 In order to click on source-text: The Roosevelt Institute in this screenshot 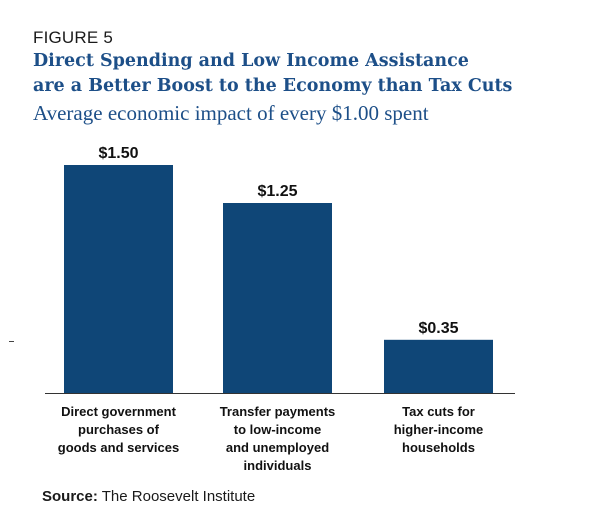, I will do `click(178, 496)`.